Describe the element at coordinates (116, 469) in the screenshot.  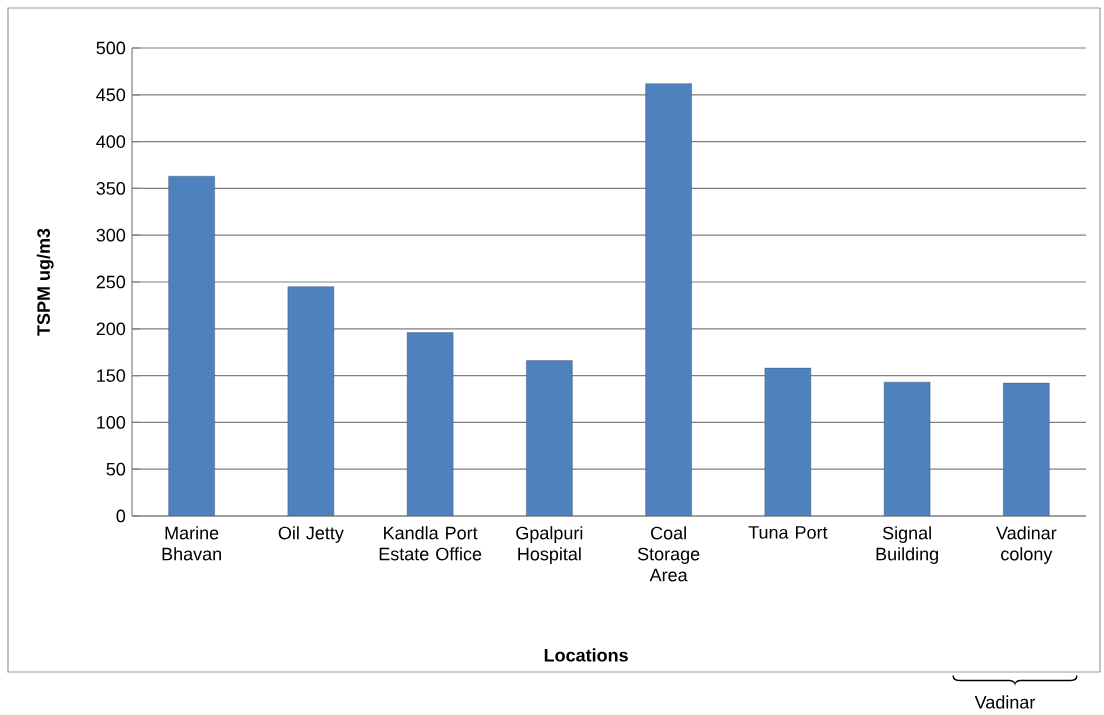
I see `y-tick-label: 50` at that location.